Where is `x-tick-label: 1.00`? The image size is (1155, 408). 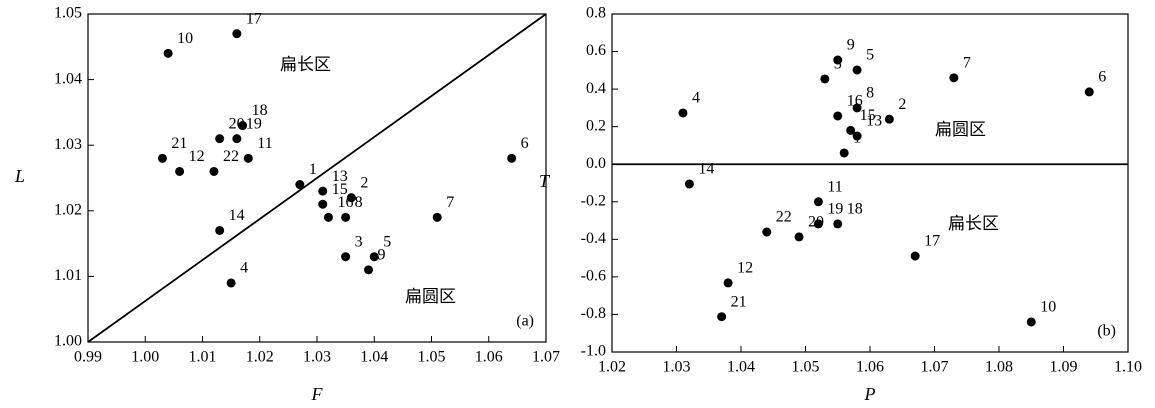 x-tick-label: 1.00 is located at coordinates (145, 357).